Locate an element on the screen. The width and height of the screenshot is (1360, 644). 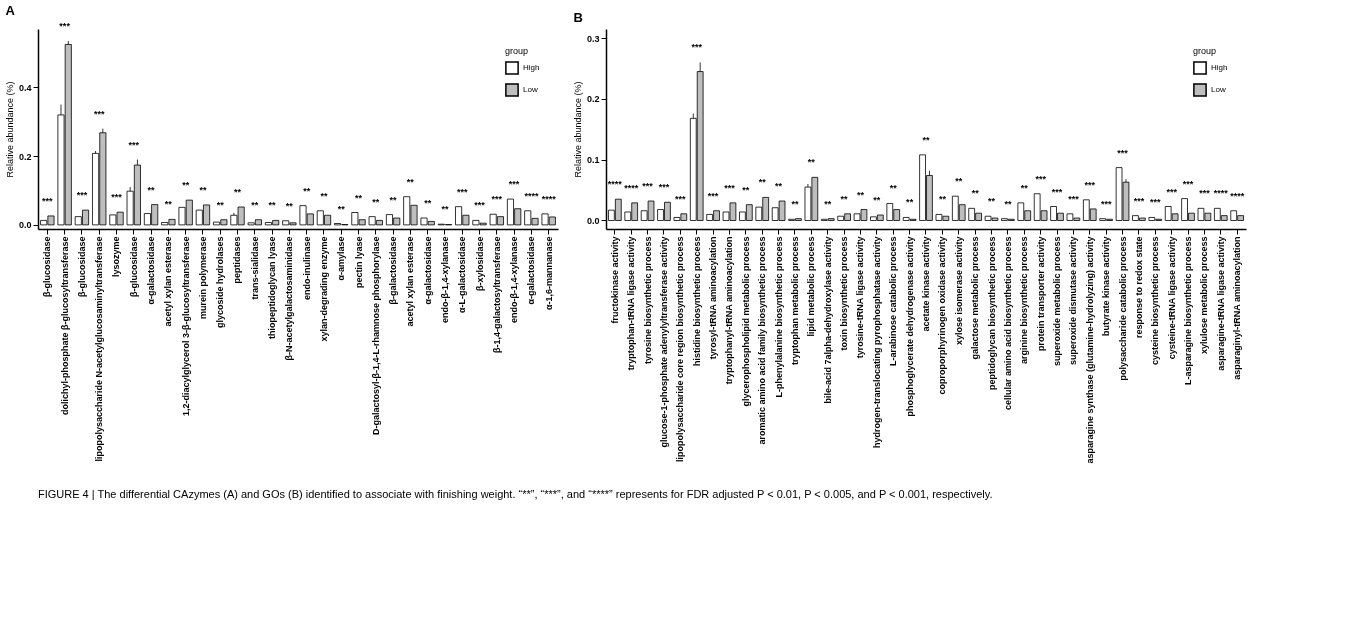
x-tick-label: tryptophan metabolic process is located at coordinates (794, 301).